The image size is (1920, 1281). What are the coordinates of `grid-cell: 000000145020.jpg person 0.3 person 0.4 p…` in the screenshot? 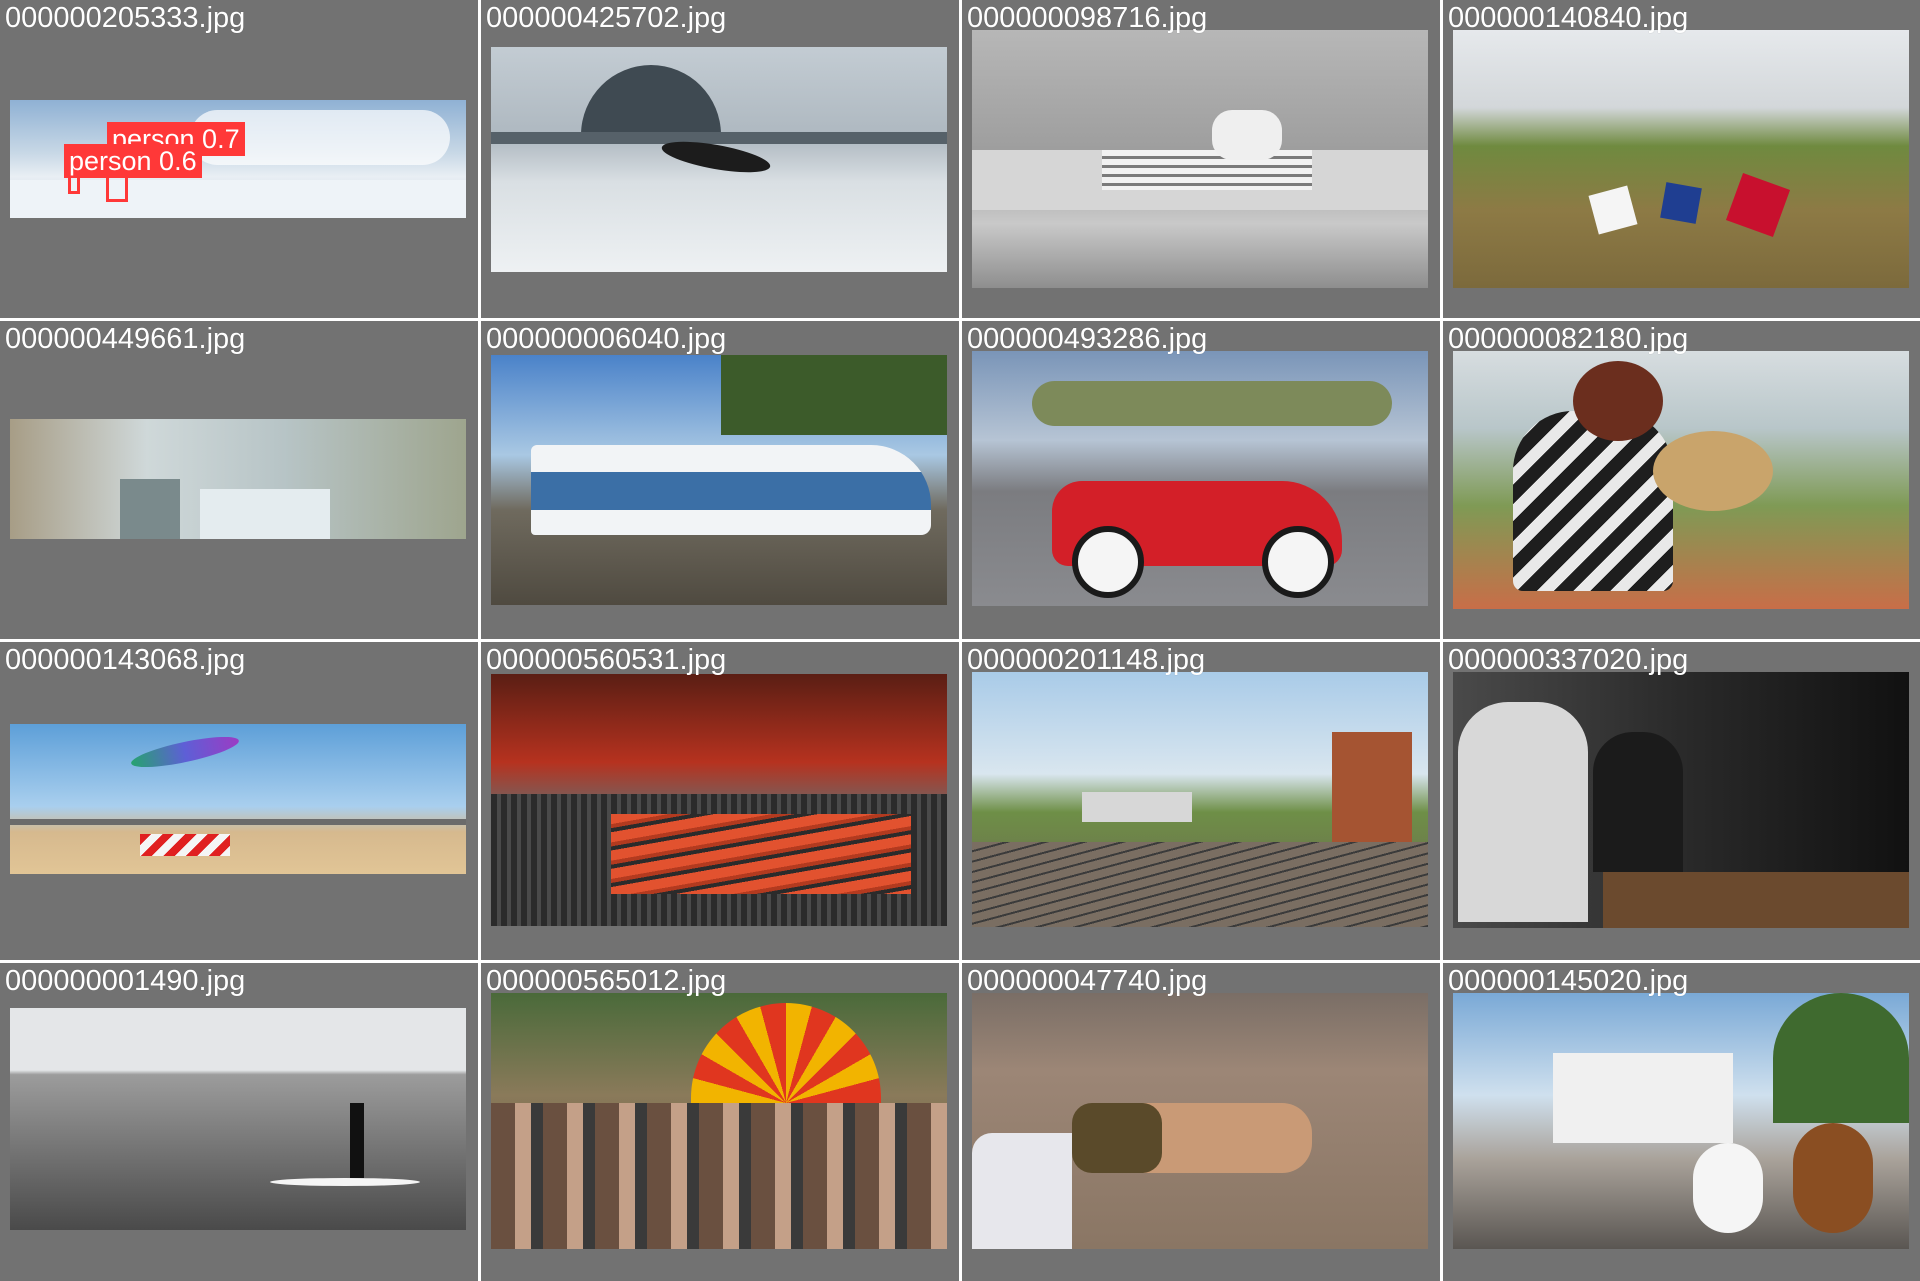 It's located at (1681, 1122).